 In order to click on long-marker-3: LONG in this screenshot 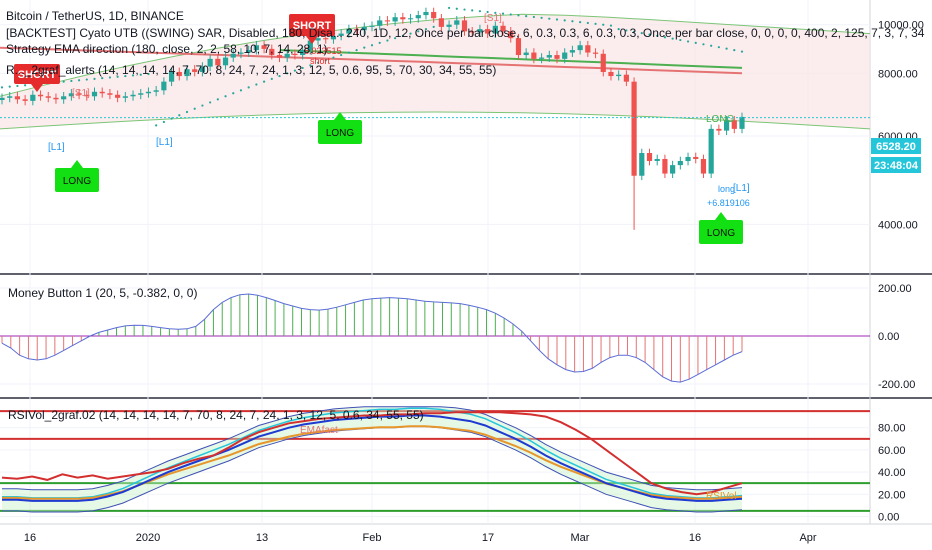, I will do `click(721, 228)`.